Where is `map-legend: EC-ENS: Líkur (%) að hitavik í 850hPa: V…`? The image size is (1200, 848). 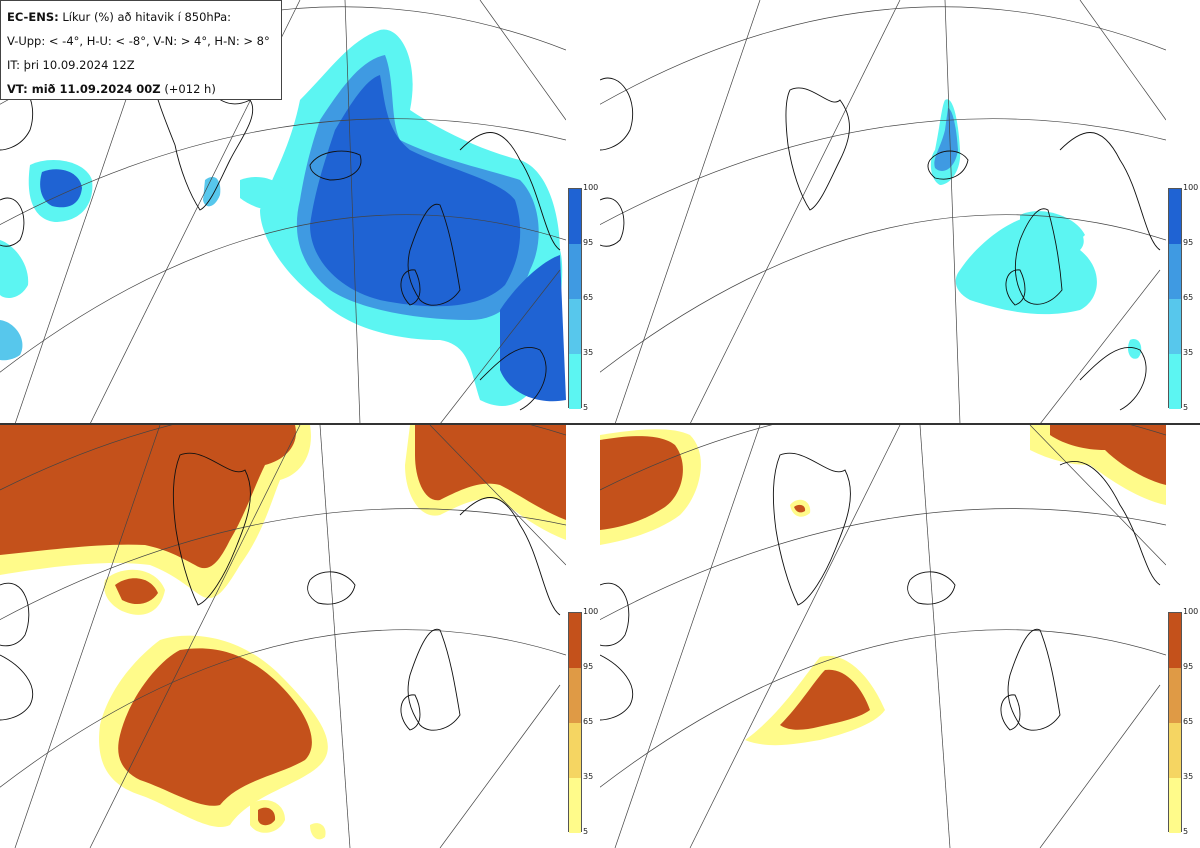 map-legend: EC-ENS: Líkur (%) að hitavik í 850hPa: V… is located at coordinates (141, 50).